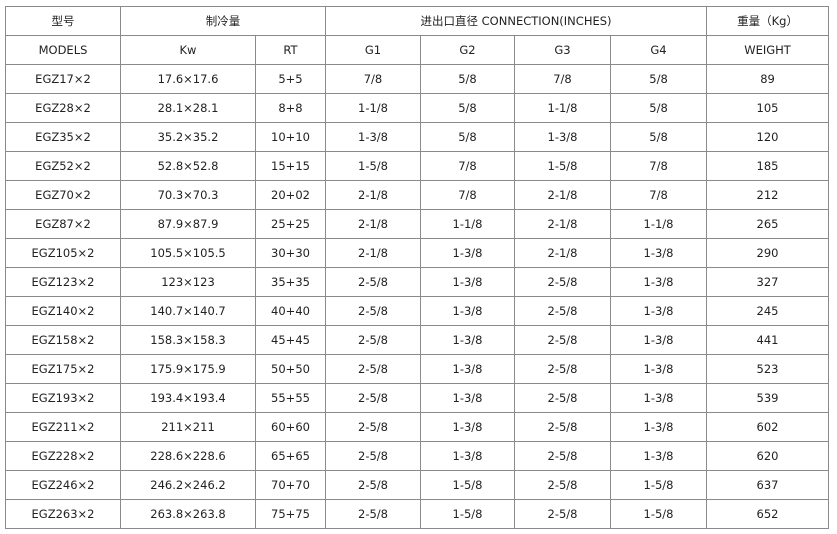  What do you see at coordinates (768, 398) in the screenshot?
I see `cell-weight: 539` at bounding box center [768, 398].